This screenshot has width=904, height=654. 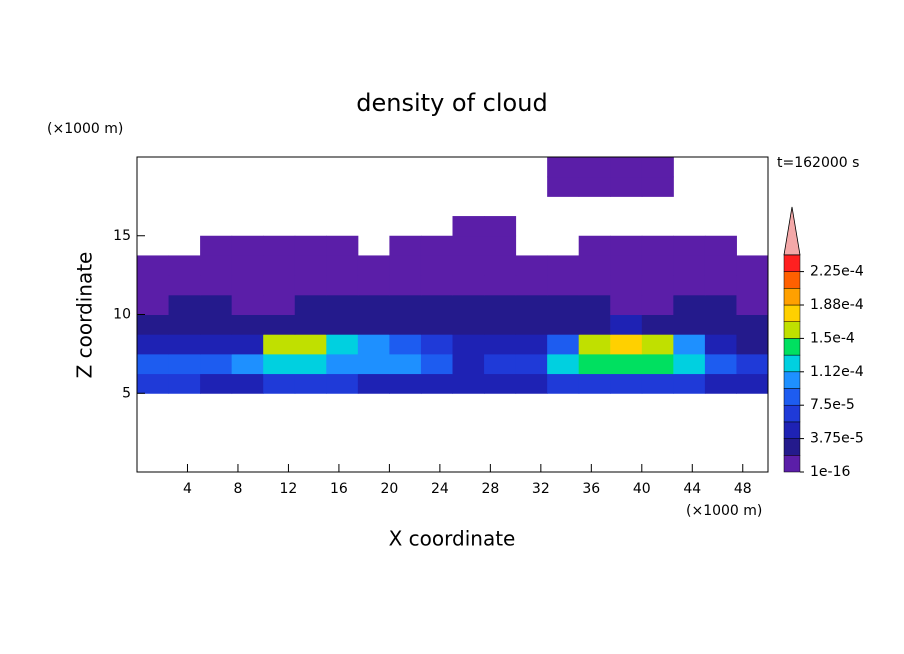 What do you see at coordinates (490, 489) in the screenshot?
I see `x-tick-label: 28` at bounding box center [490, 489].